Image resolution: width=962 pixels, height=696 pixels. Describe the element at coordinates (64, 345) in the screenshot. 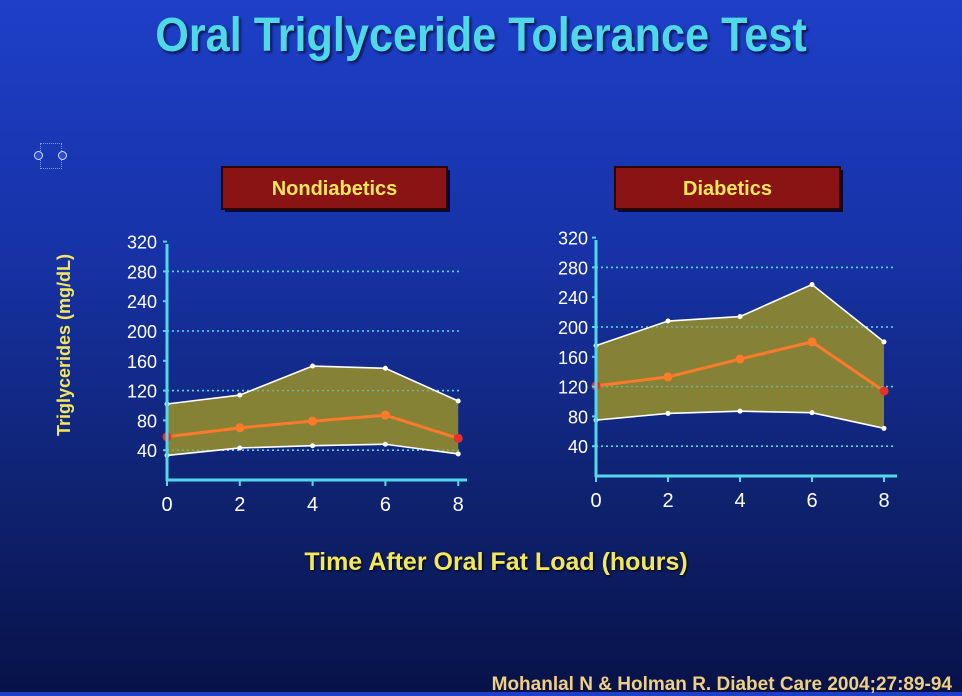

I see `y-axis-label: Triglycerides (mg/dL)` at that location.